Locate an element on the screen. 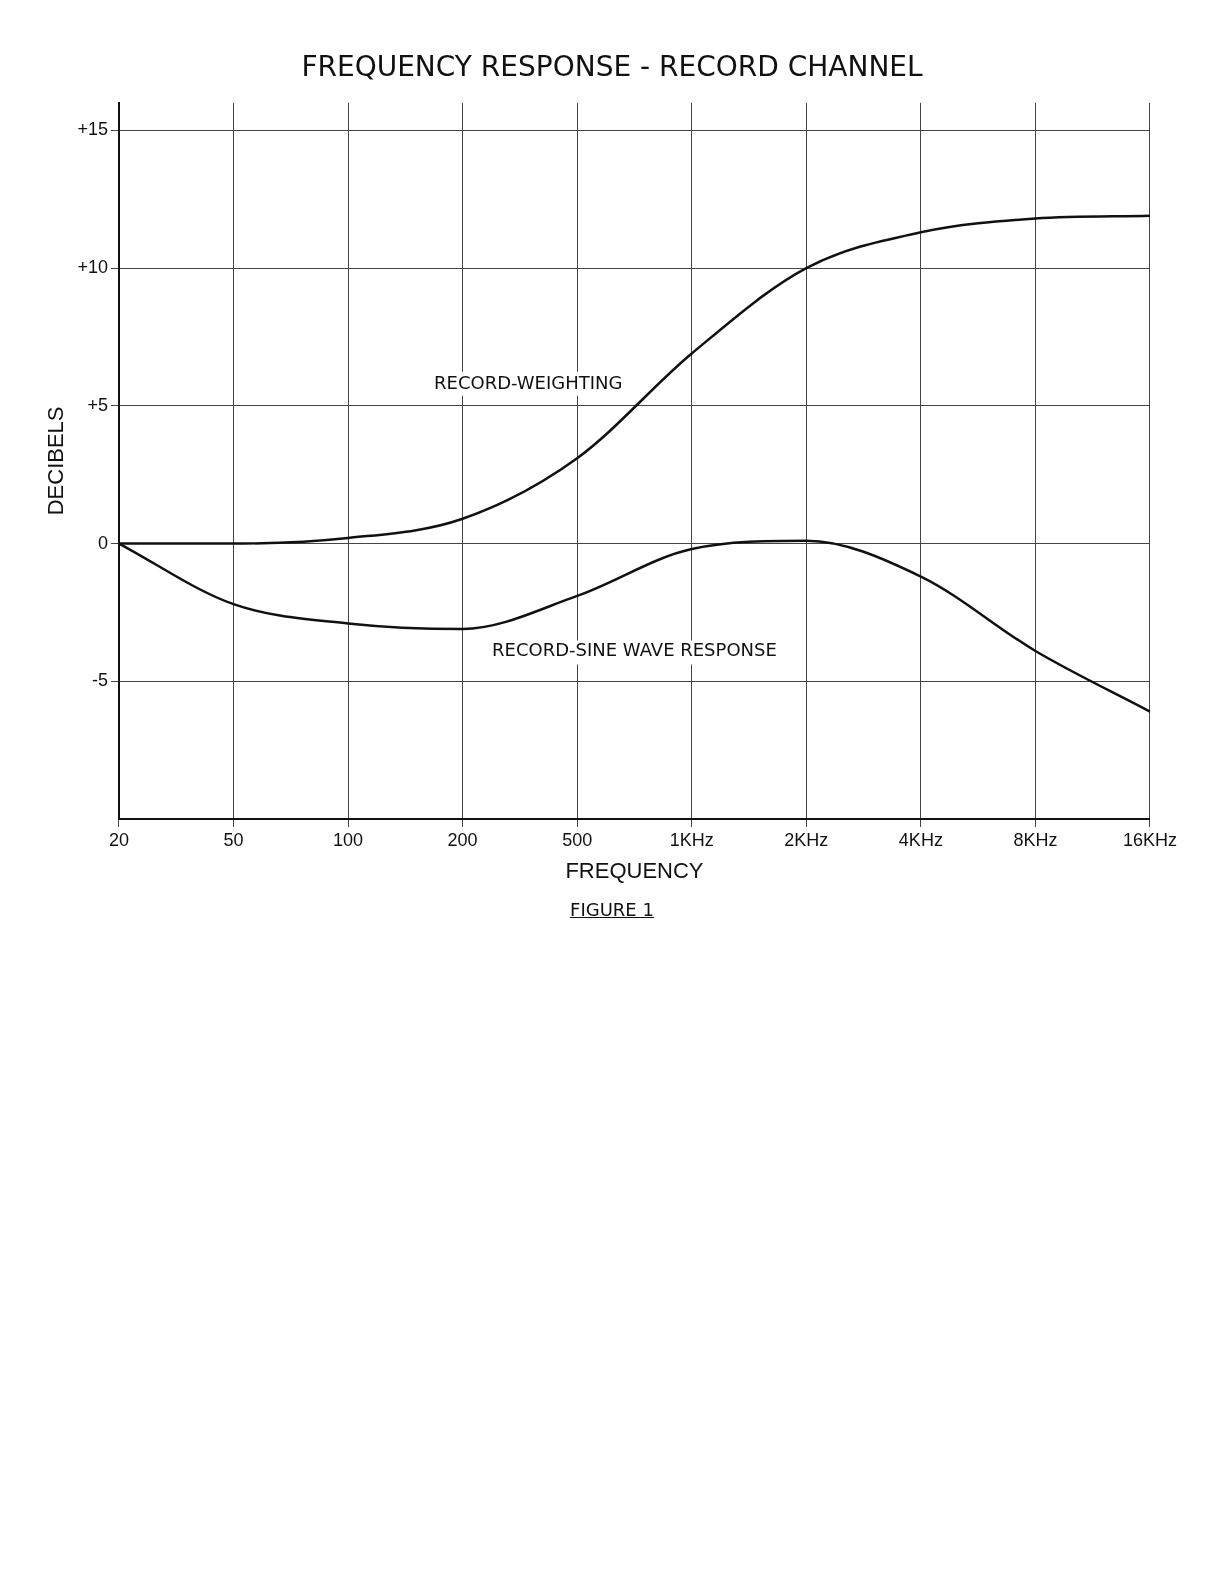  y-tick-label: +15 is located at coordinates (92, 129).